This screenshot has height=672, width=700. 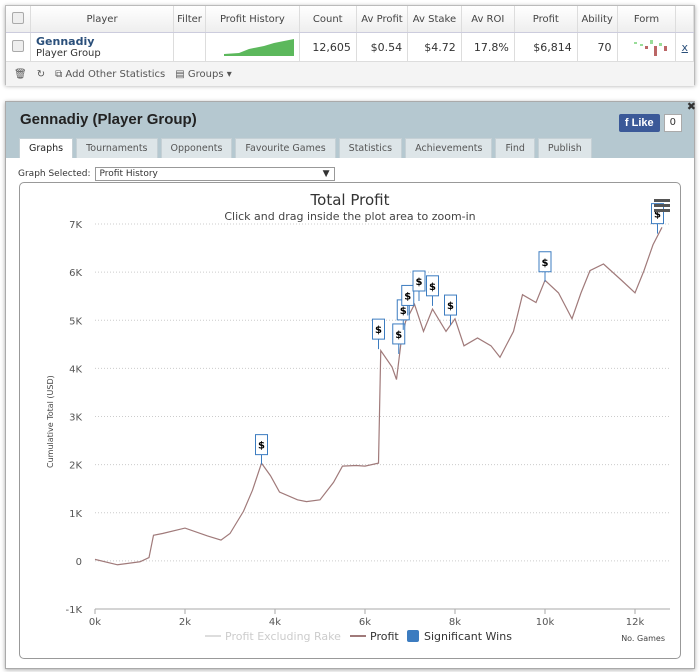 I want to click on col-filter: Filter, so click(x=190, y=19).